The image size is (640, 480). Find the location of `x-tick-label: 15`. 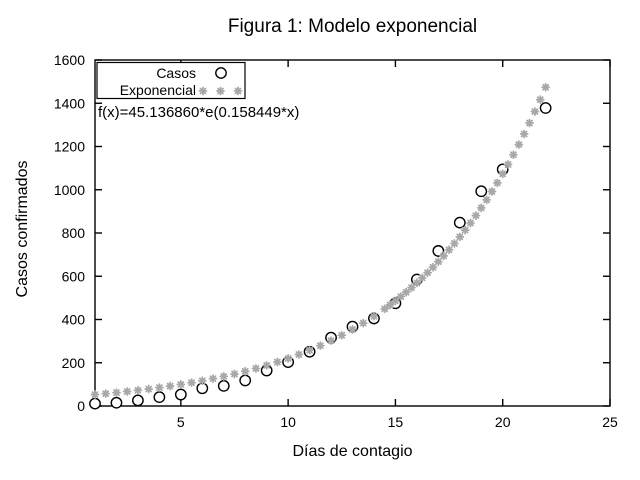

x-tick-label: 15 is located at coordinates (396, 422).